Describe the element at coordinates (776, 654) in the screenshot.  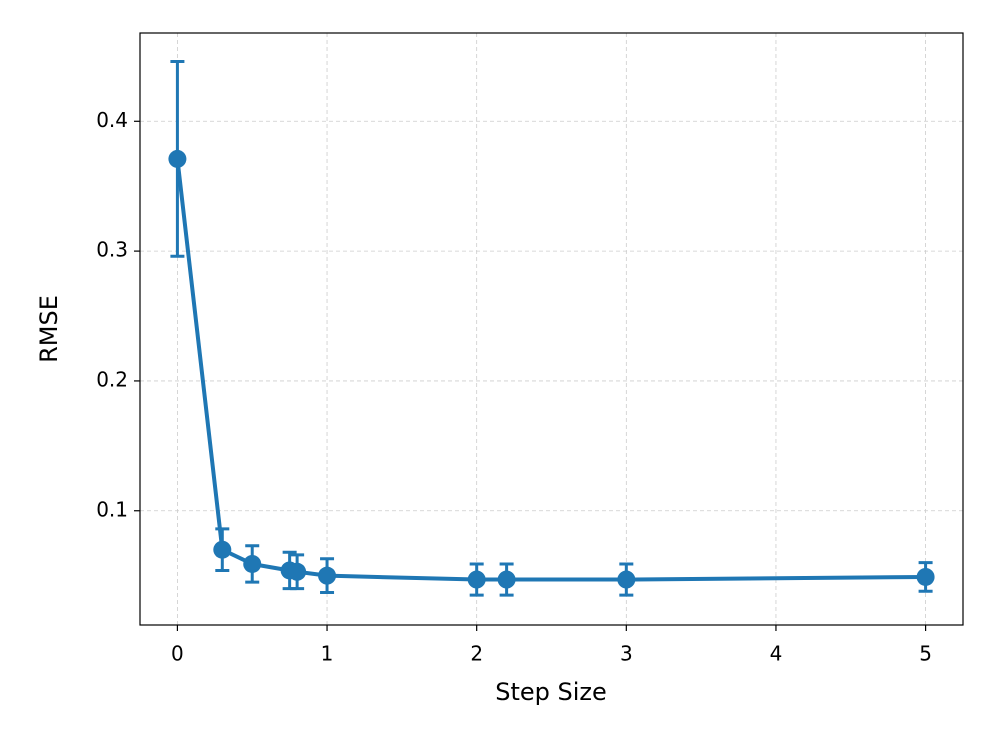
I see `x-tick-label: 4` at that location.